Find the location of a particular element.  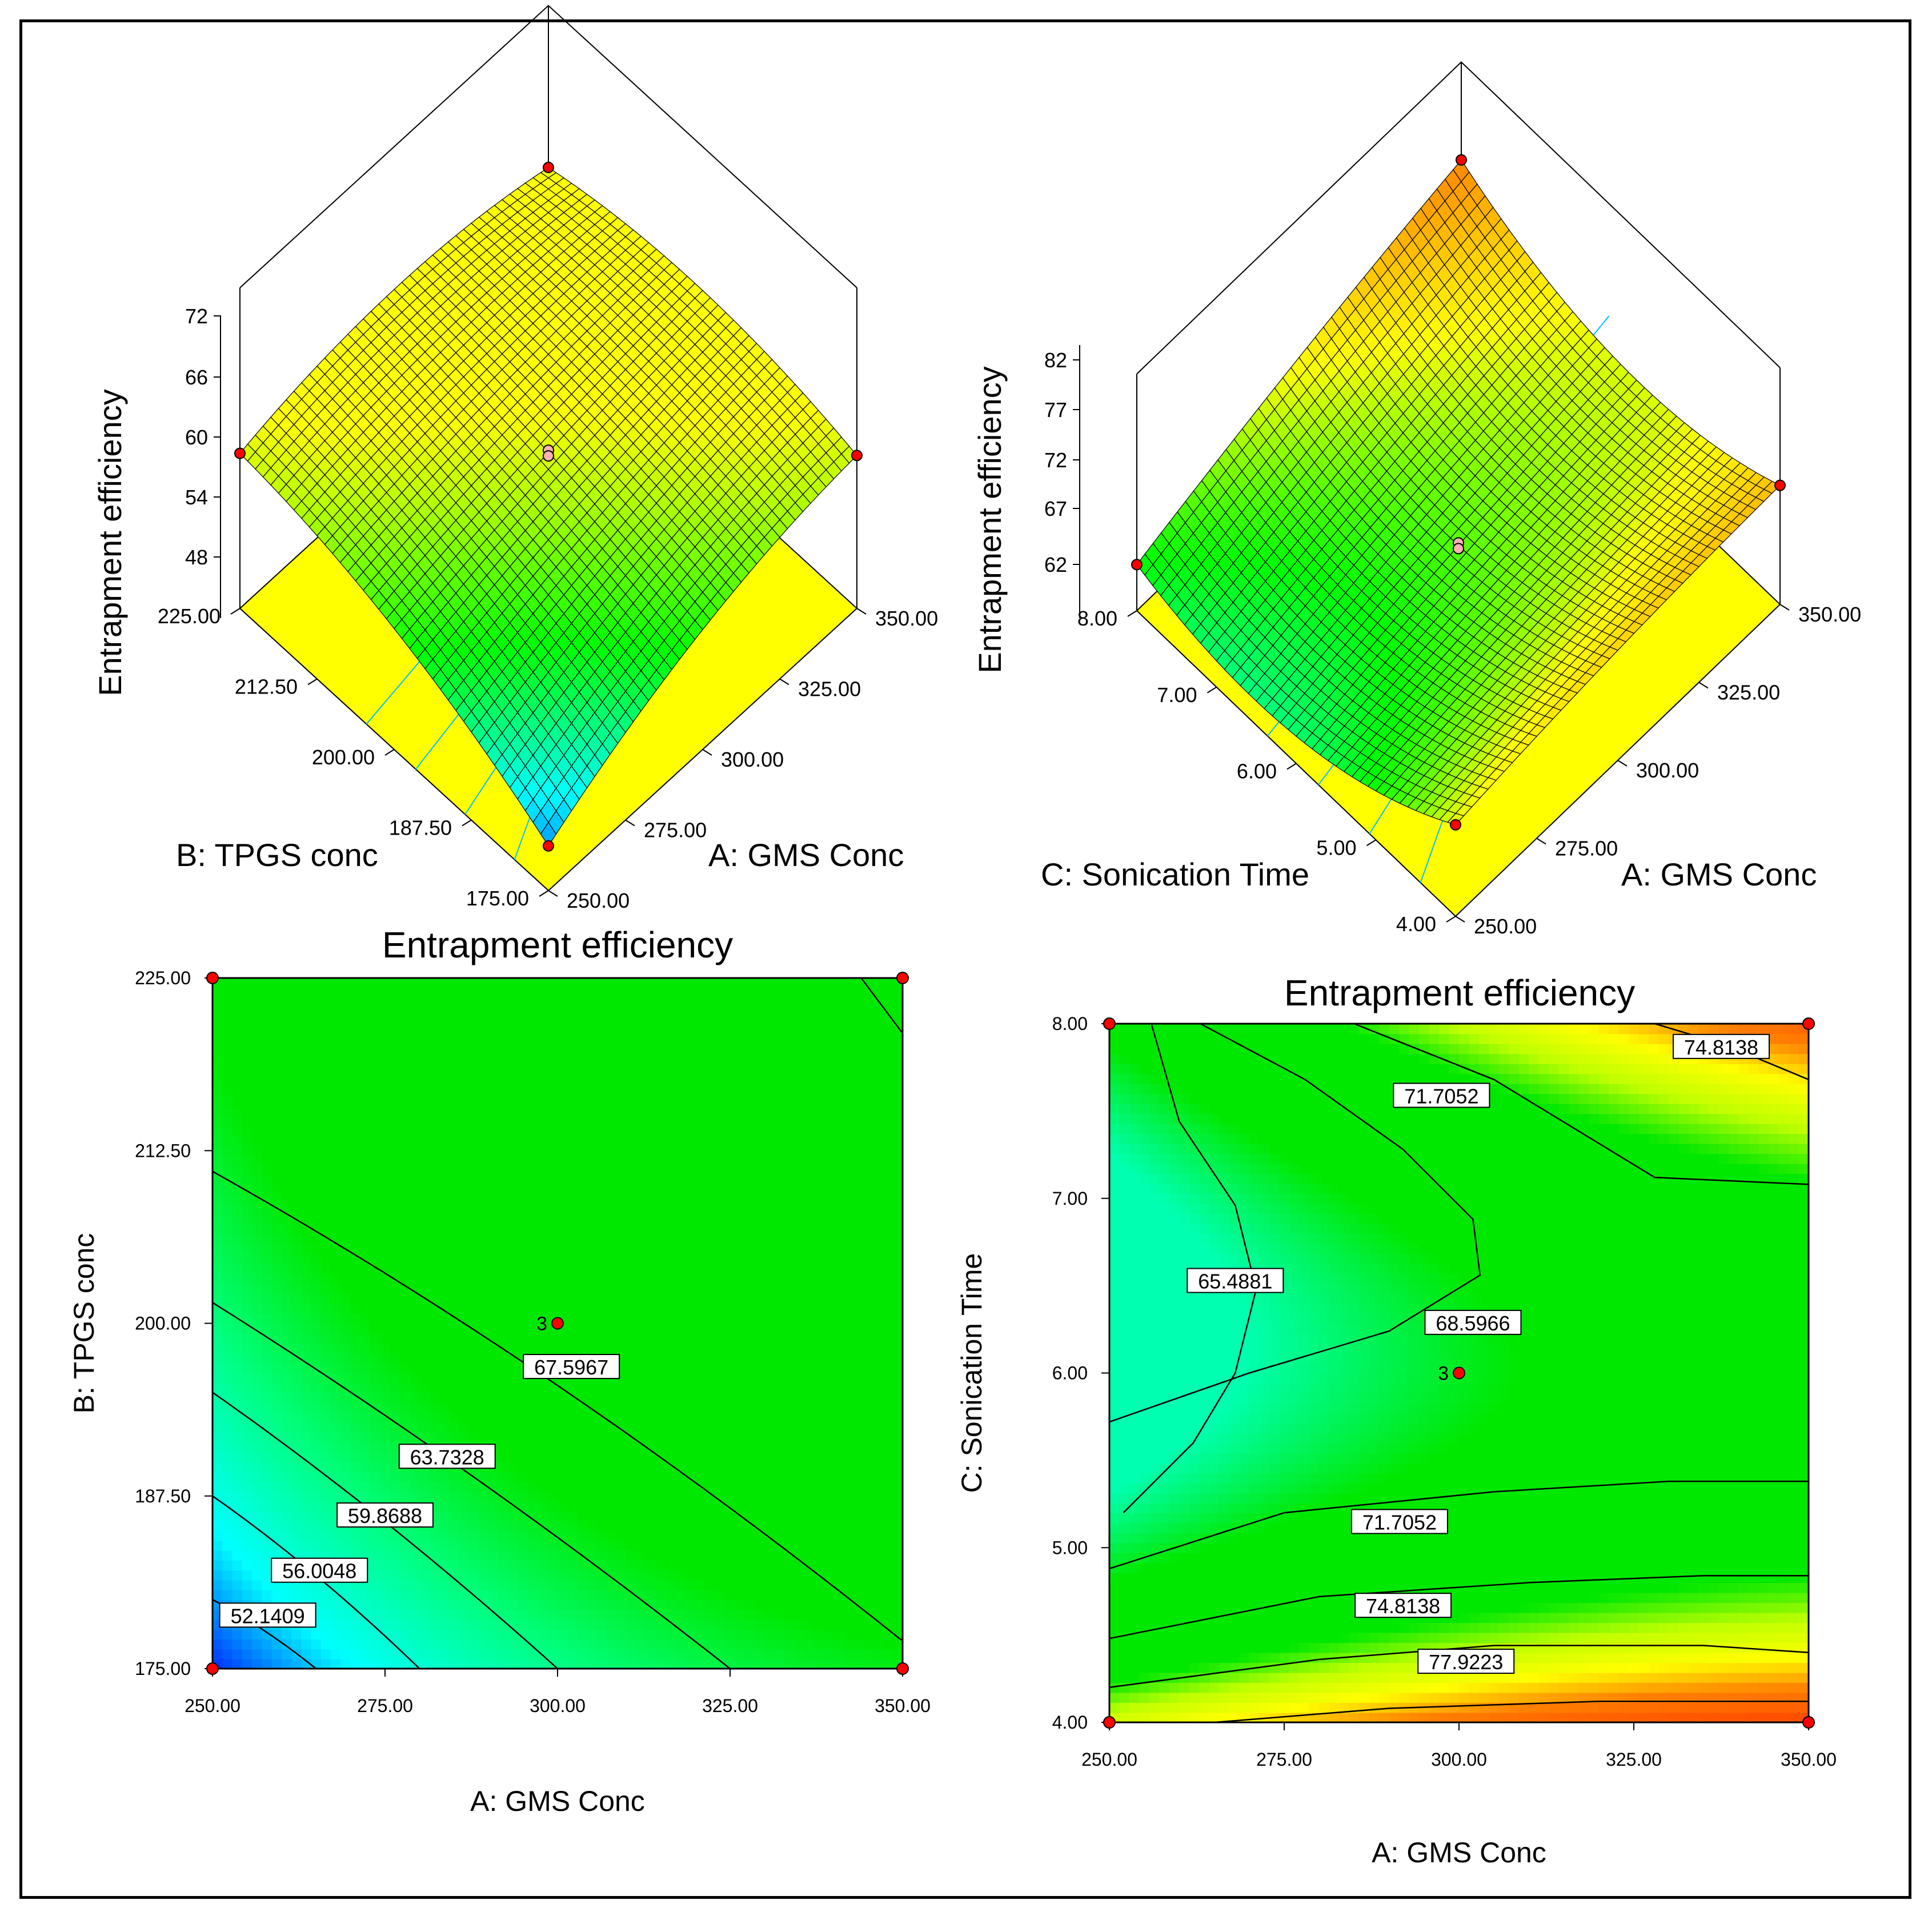

x-axis-title: A: GMS Conc is located at coordinates (1719, 874).